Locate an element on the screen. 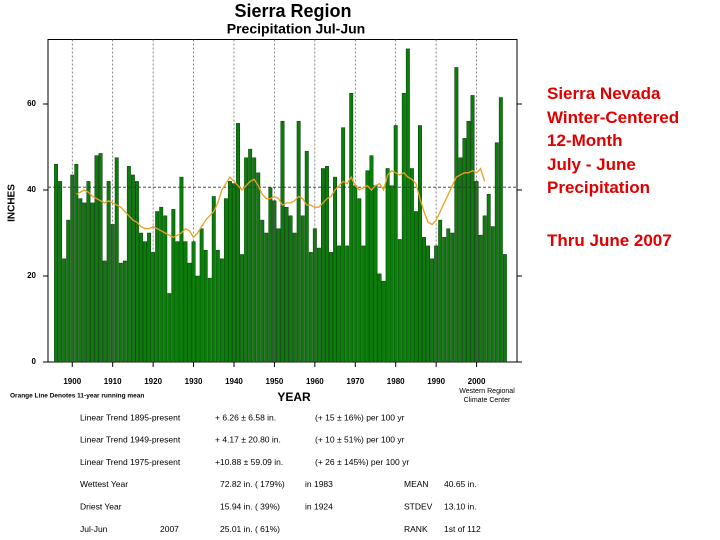 The image size is (720, 540). side-text-line: 12-Month is located at coordinates (585, 140).